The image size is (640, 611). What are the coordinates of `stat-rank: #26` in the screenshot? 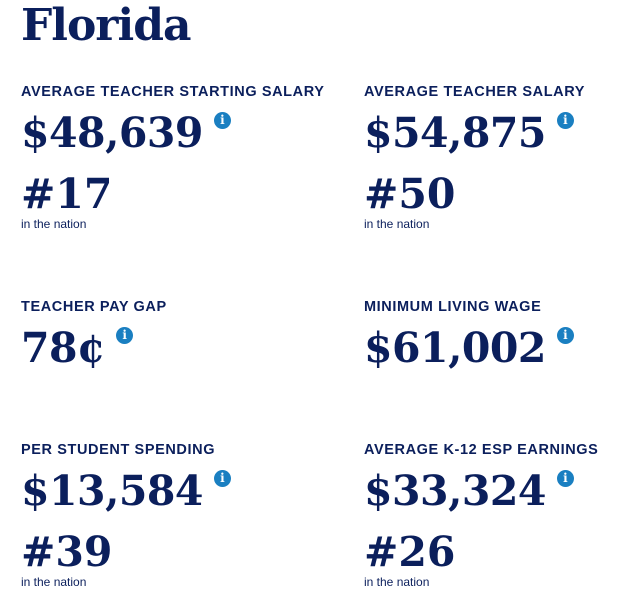 It's located at (410, 552).